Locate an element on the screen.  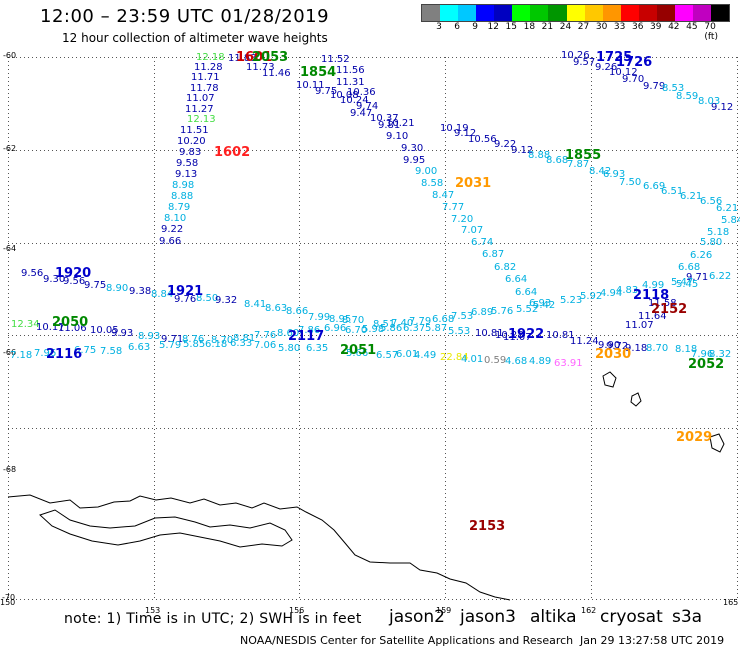
wave-height-value: 8.18 is located at coordinates (686, 349).